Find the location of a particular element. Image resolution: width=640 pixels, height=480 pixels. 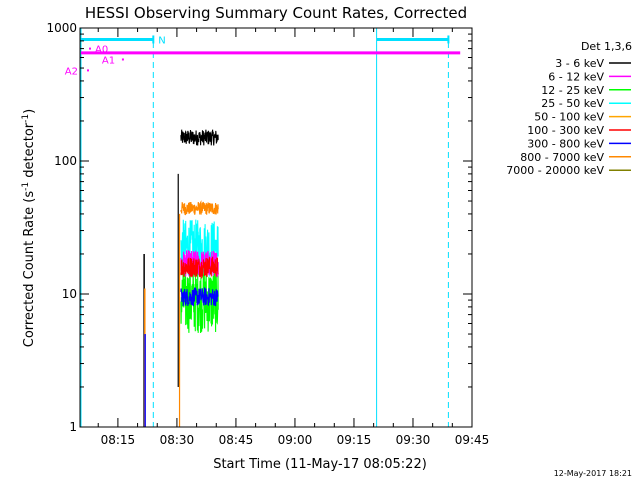

legend-entry-label: 7000 - 20000 keV is located at coordinates (555, 170).